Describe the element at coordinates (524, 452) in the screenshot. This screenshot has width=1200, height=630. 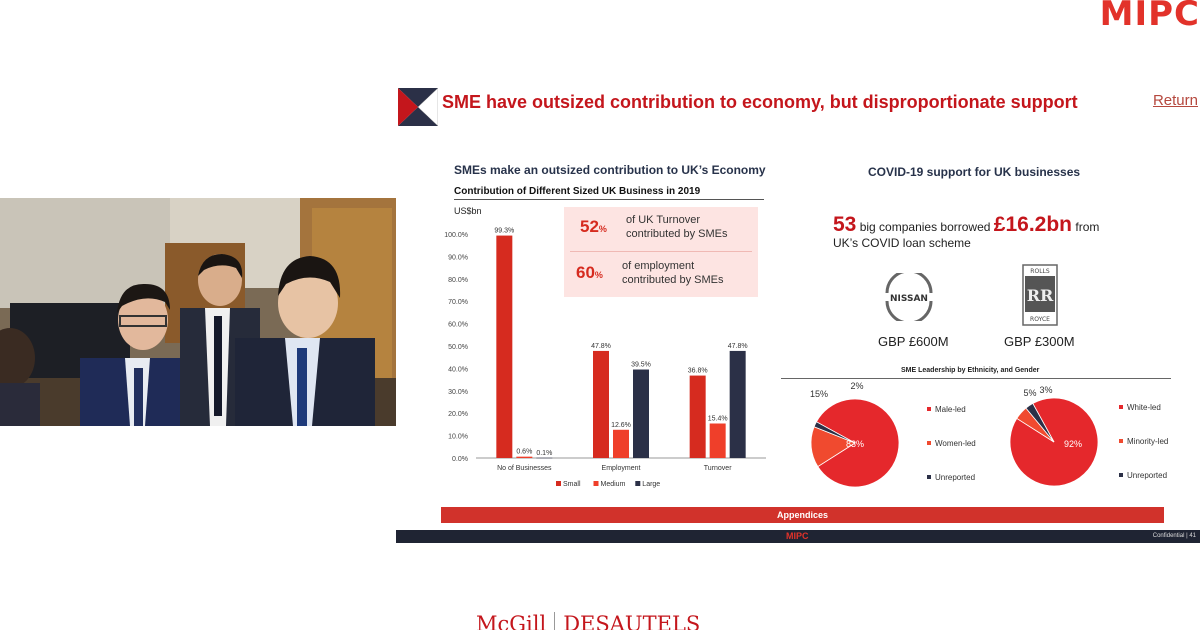
I see `bar-data-label: 0.6%` at that location.